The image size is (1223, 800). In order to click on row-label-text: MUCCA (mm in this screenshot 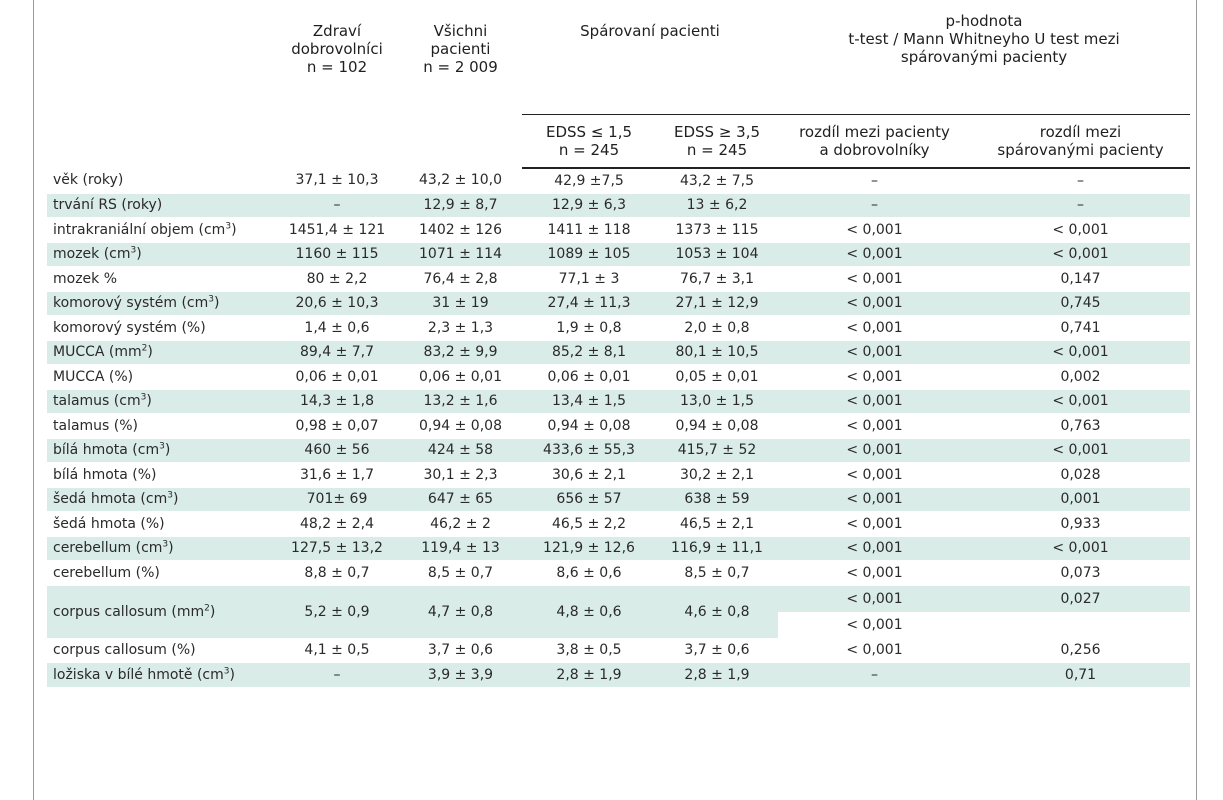, I will do `click(97, 352)`.